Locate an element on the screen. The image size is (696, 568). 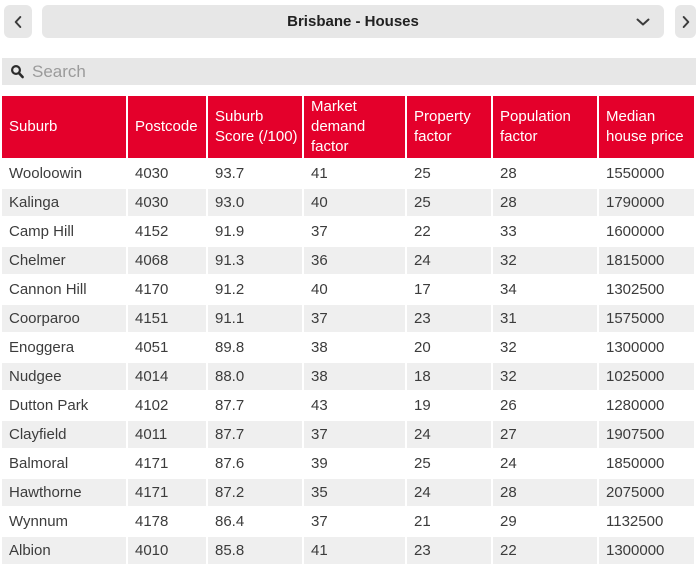
table-row: Kalinga 4030 93.0 40 25 28 1790000 is located at coordinates (348, 202).